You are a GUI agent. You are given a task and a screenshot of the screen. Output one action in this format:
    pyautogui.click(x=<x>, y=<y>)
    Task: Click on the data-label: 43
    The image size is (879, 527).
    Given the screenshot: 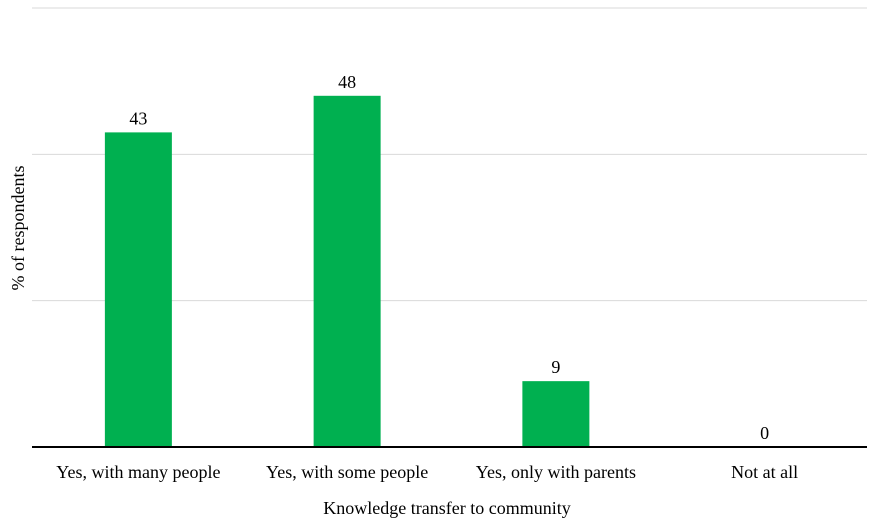 What is the action you would take?
    pyautogui.click(x=138, y=118)
    